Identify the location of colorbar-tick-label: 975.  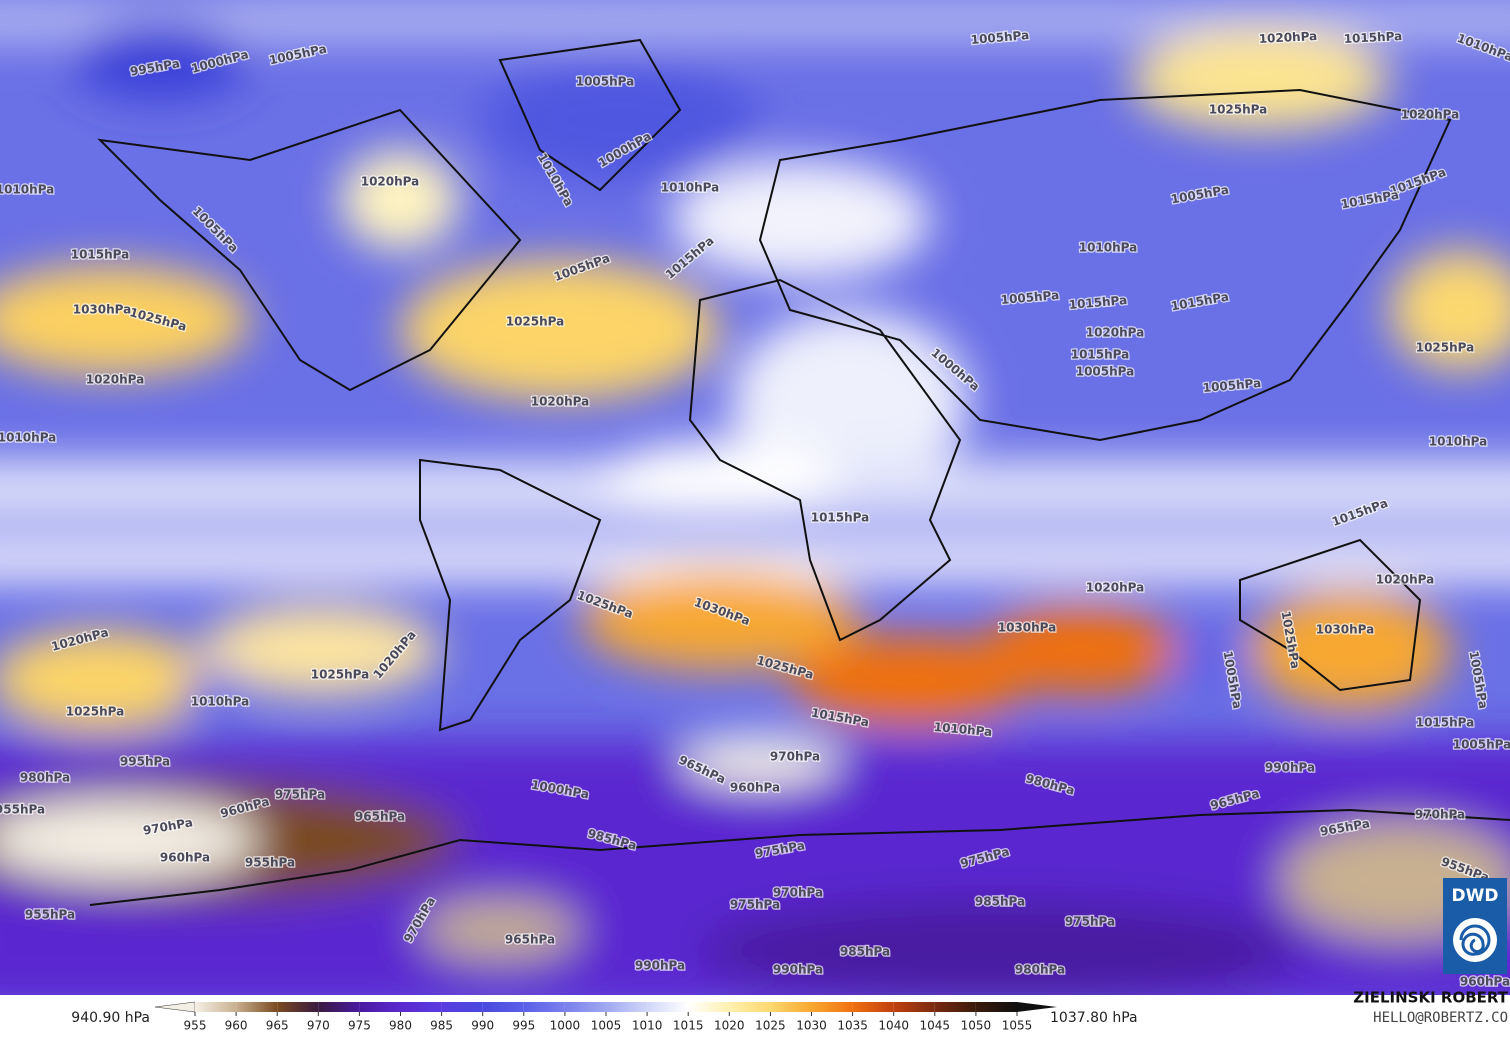
(359, 1026).